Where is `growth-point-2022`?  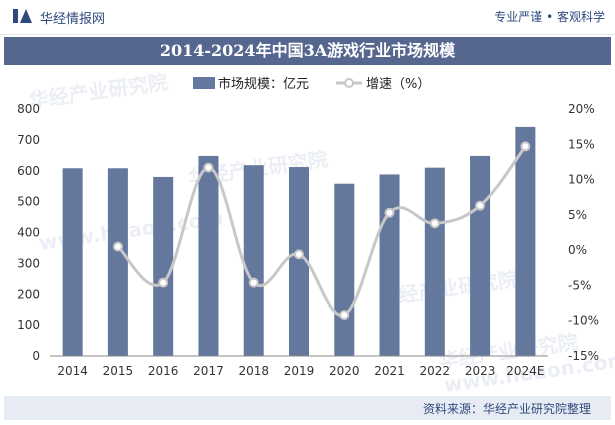
growth-point-2022 is located at coordinates (434, 223).